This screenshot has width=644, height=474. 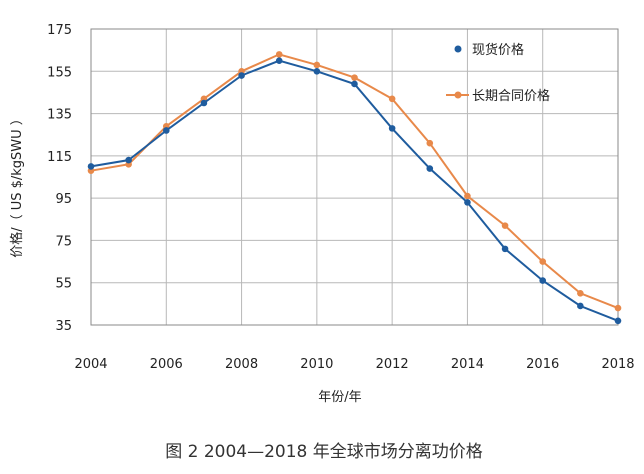 I want to click on legend-item: 现货价格, so click(x=489, y=50).